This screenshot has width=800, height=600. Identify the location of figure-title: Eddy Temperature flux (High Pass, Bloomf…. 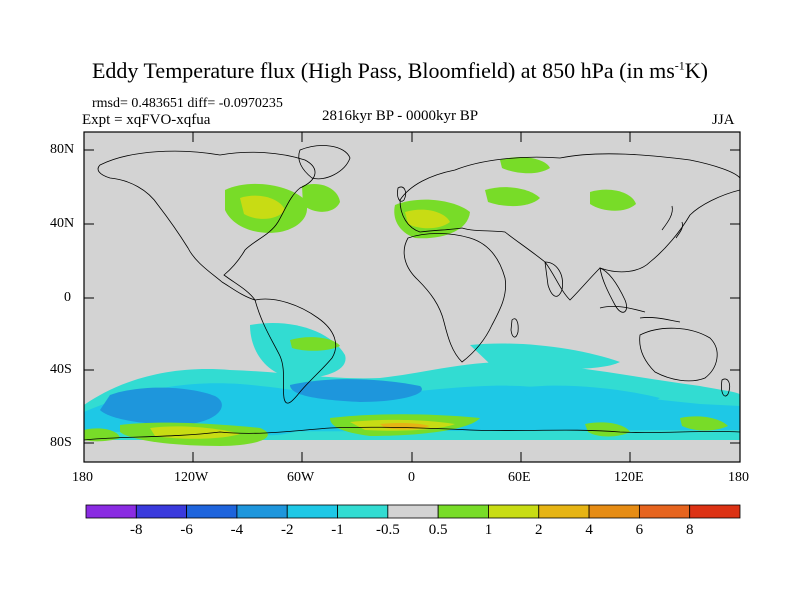
(399, 70).